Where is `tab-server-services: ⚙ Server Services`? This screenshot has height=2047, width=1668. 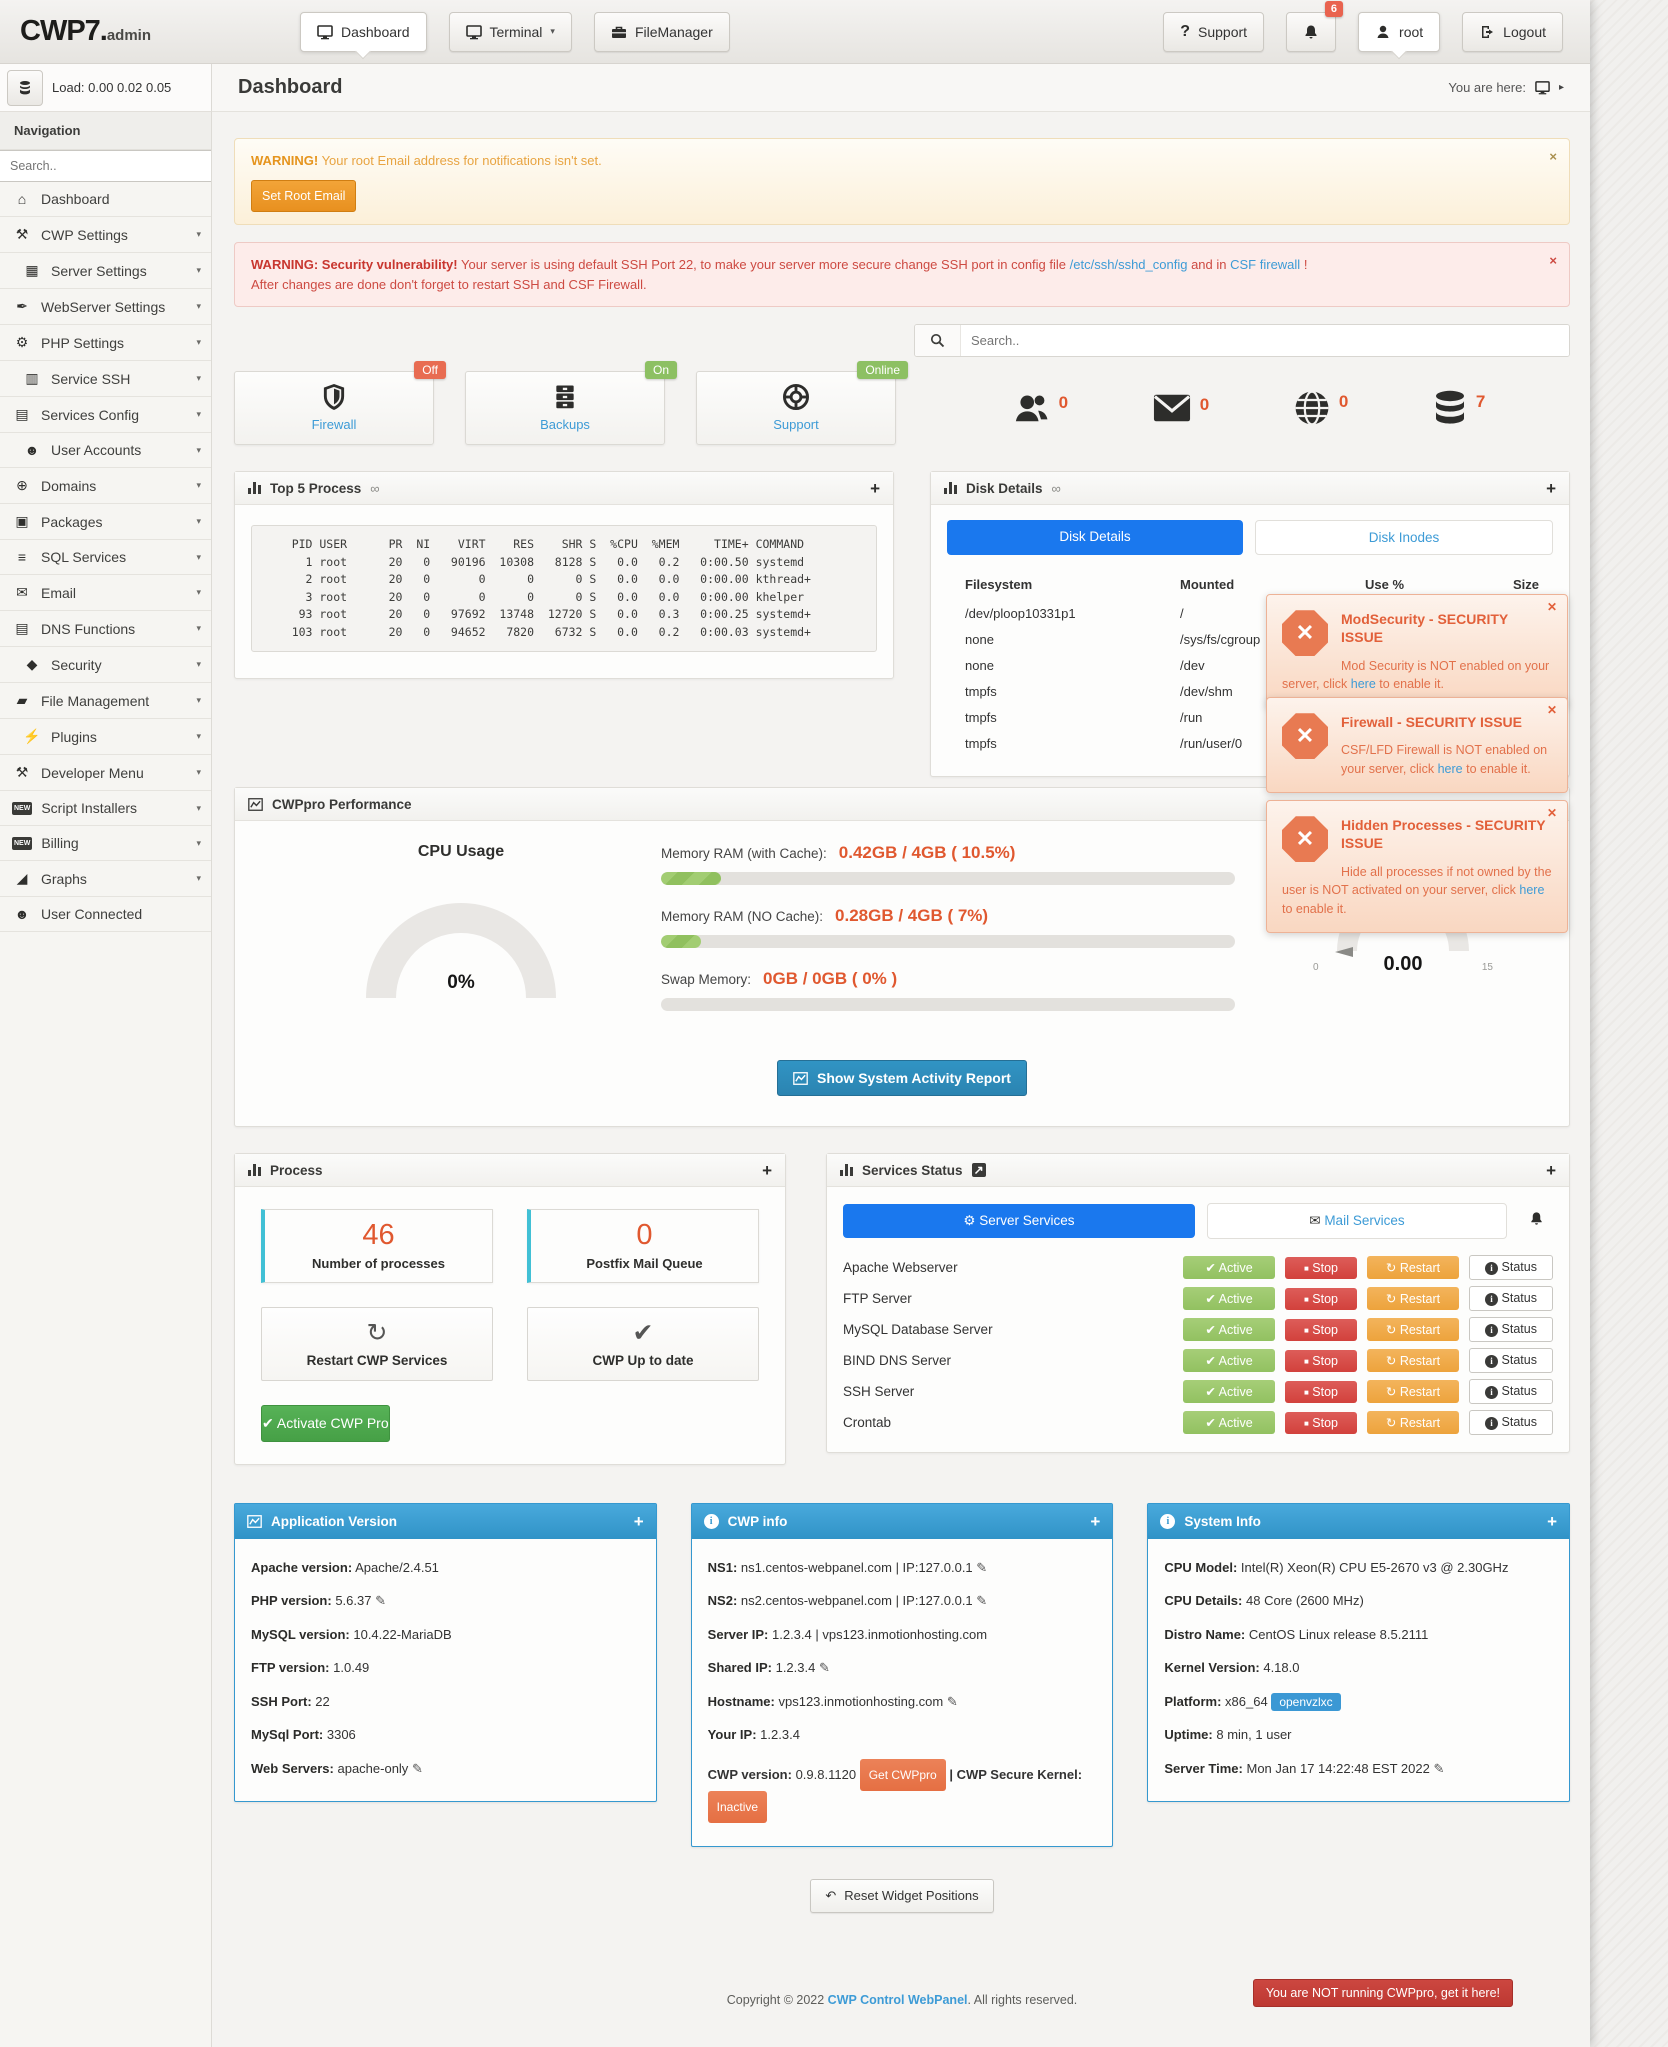
tab-server-services: ⚙ Server Services is located at coordinates (1019, 1221).